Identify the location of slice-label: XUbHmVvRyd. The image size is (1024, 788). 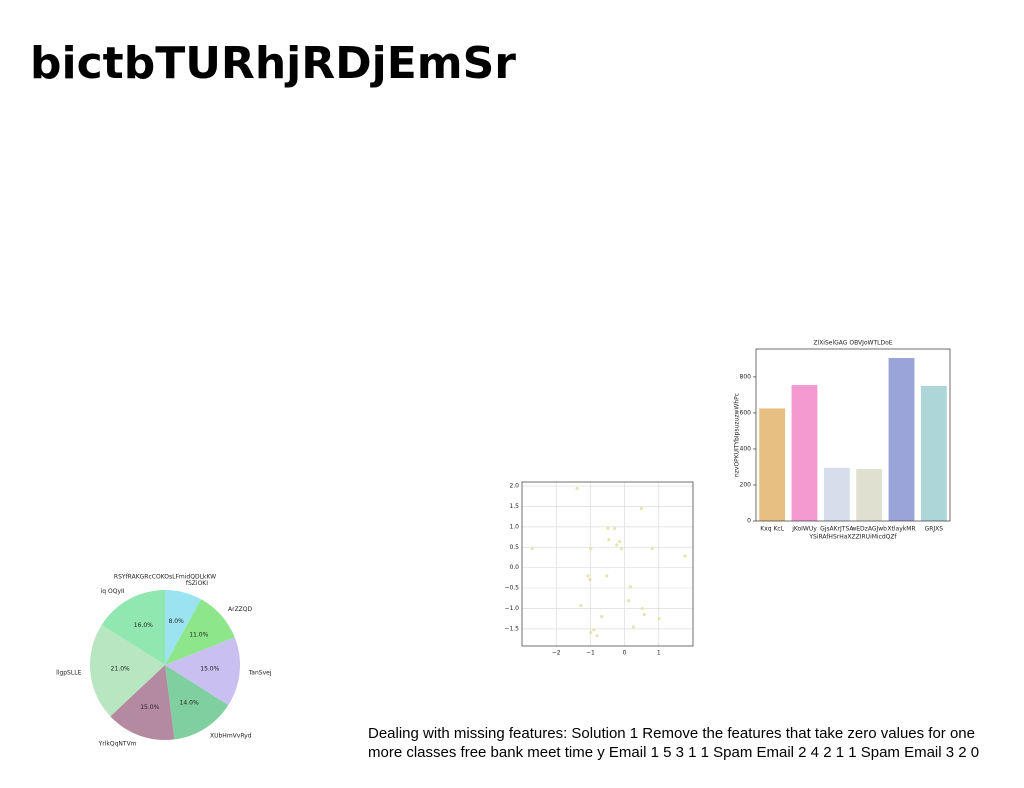
(231, 735).